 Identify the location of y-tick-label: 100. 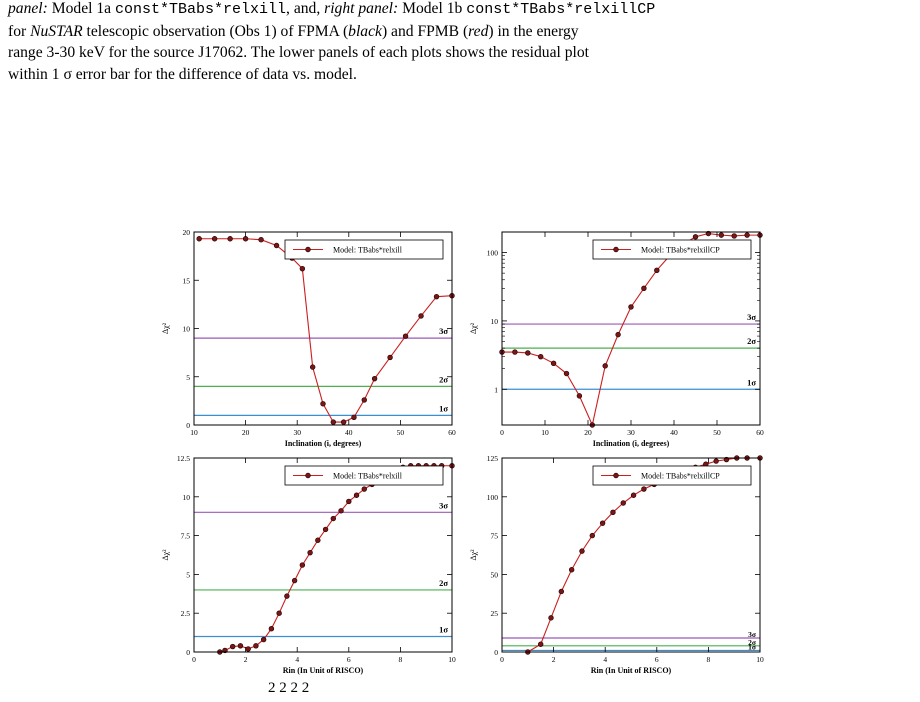
(493, 253).